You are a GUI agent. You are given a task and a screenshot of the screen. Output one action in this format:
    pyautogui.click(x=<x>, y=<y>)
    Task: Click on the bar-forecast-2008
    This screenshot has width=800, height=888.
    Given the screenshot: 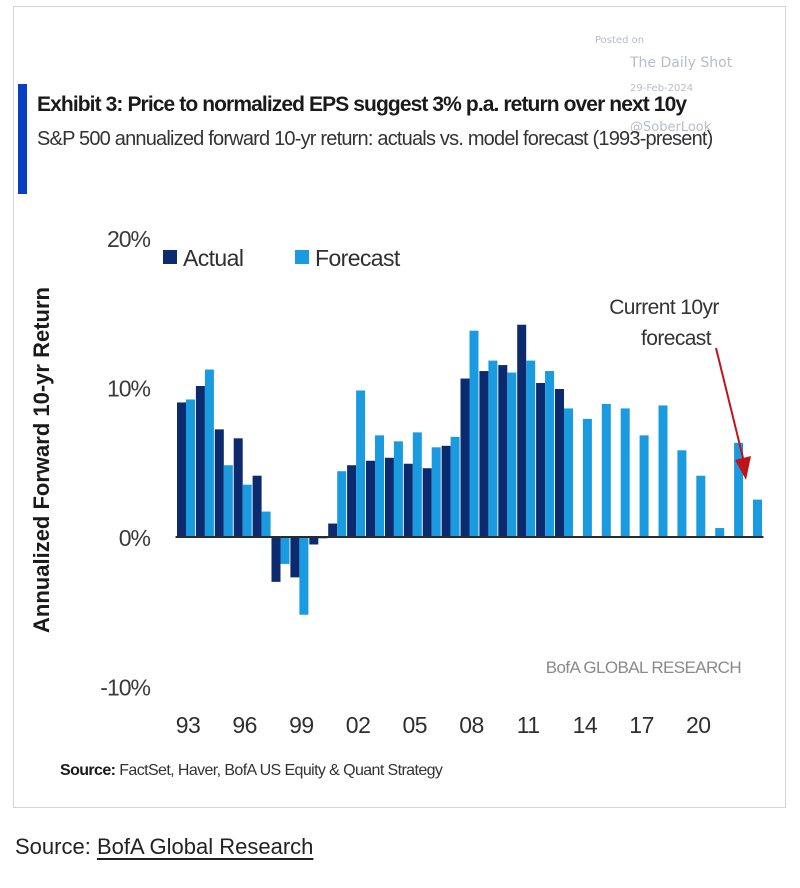 What is the action you would take?
    pyautogui.click(x=474, y=433)
    